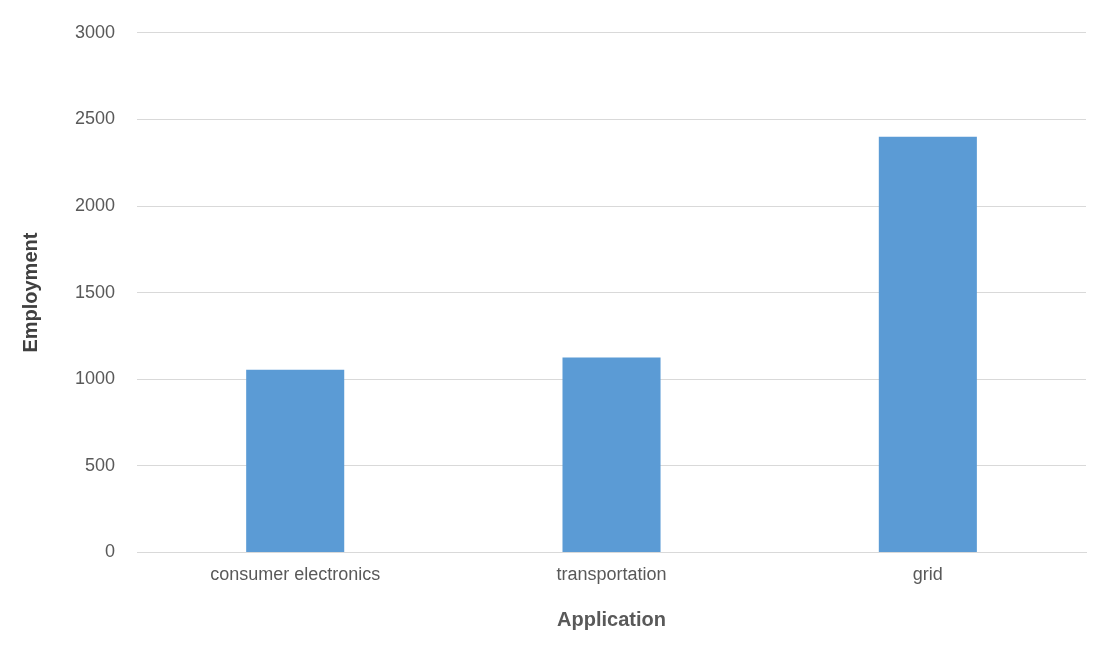 Image resolution: width=1106 pixels, height=661 pixels. I want to click on x-tick-label: grid, so click(927, 574).